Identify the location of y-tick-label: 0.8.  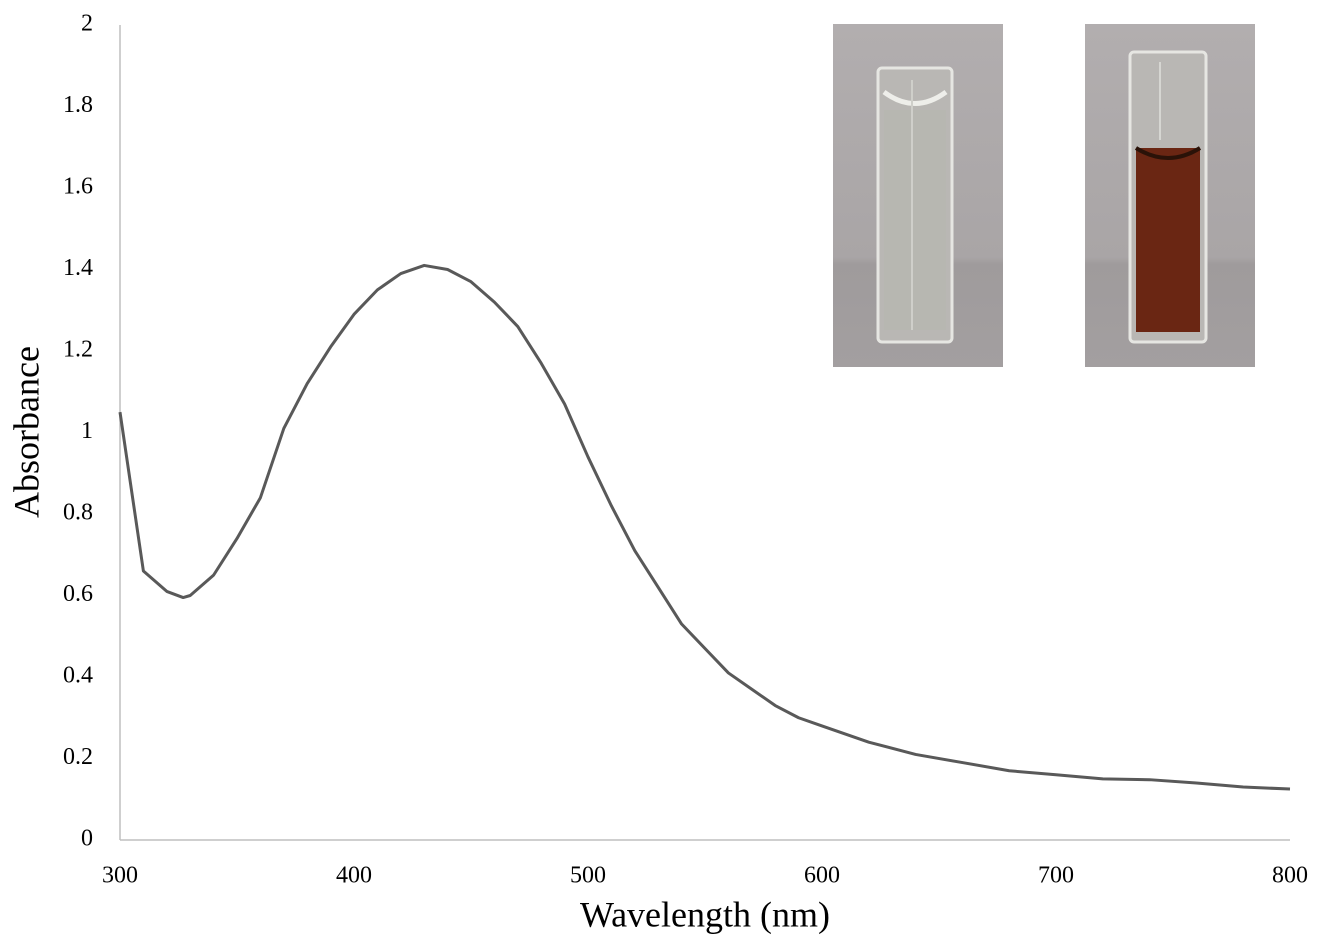
(78, 513).